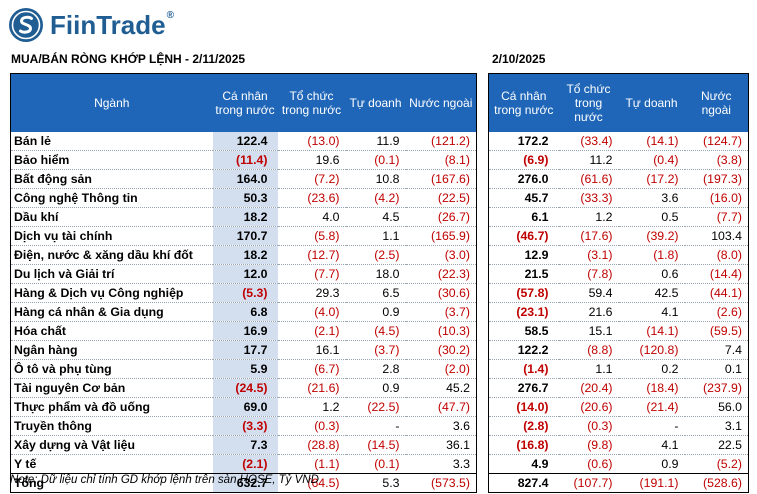 Image resolution: width=757 pixels, height=494 pixels. What do you see at coordinates (375, 350) in the screenshot?
I see `value-cell: (3.7)` at bounding box center [375, 350].